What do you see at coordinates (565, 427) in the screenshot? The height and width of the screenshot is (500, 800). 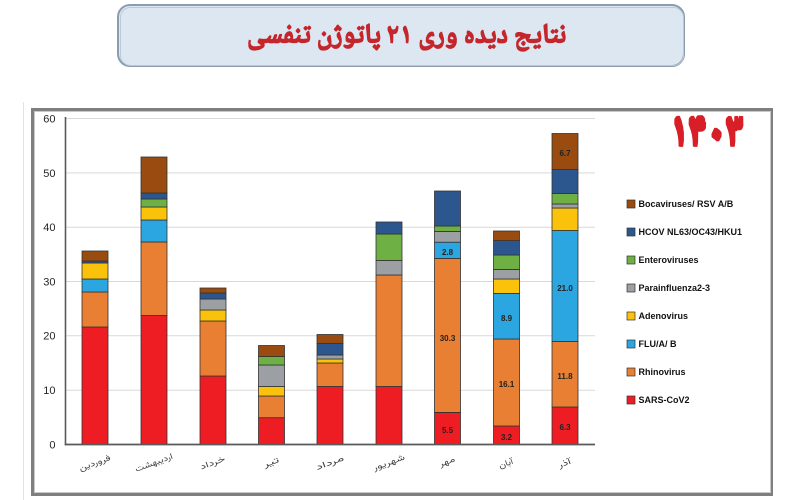 I see `svg-text: 6.3` at bounding box center [565, 427].